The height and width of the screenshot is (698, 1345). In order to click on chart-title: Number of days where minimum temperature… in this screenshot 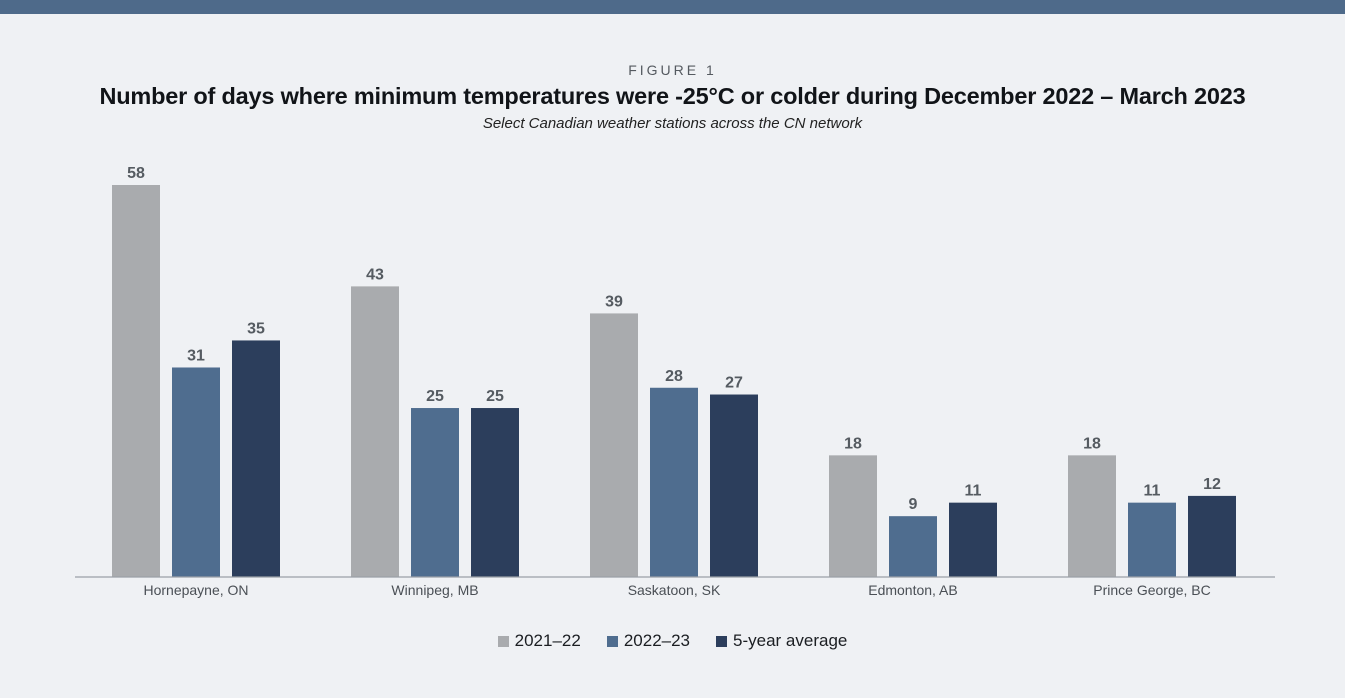, I will do `click(672, 96)`.